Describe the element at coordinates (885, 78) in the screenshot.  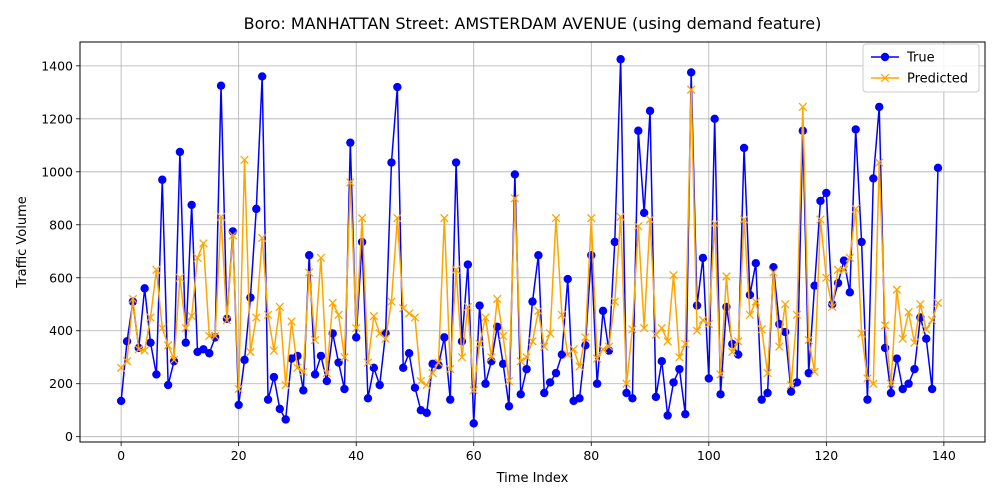
I see `legend-marker` at that location.